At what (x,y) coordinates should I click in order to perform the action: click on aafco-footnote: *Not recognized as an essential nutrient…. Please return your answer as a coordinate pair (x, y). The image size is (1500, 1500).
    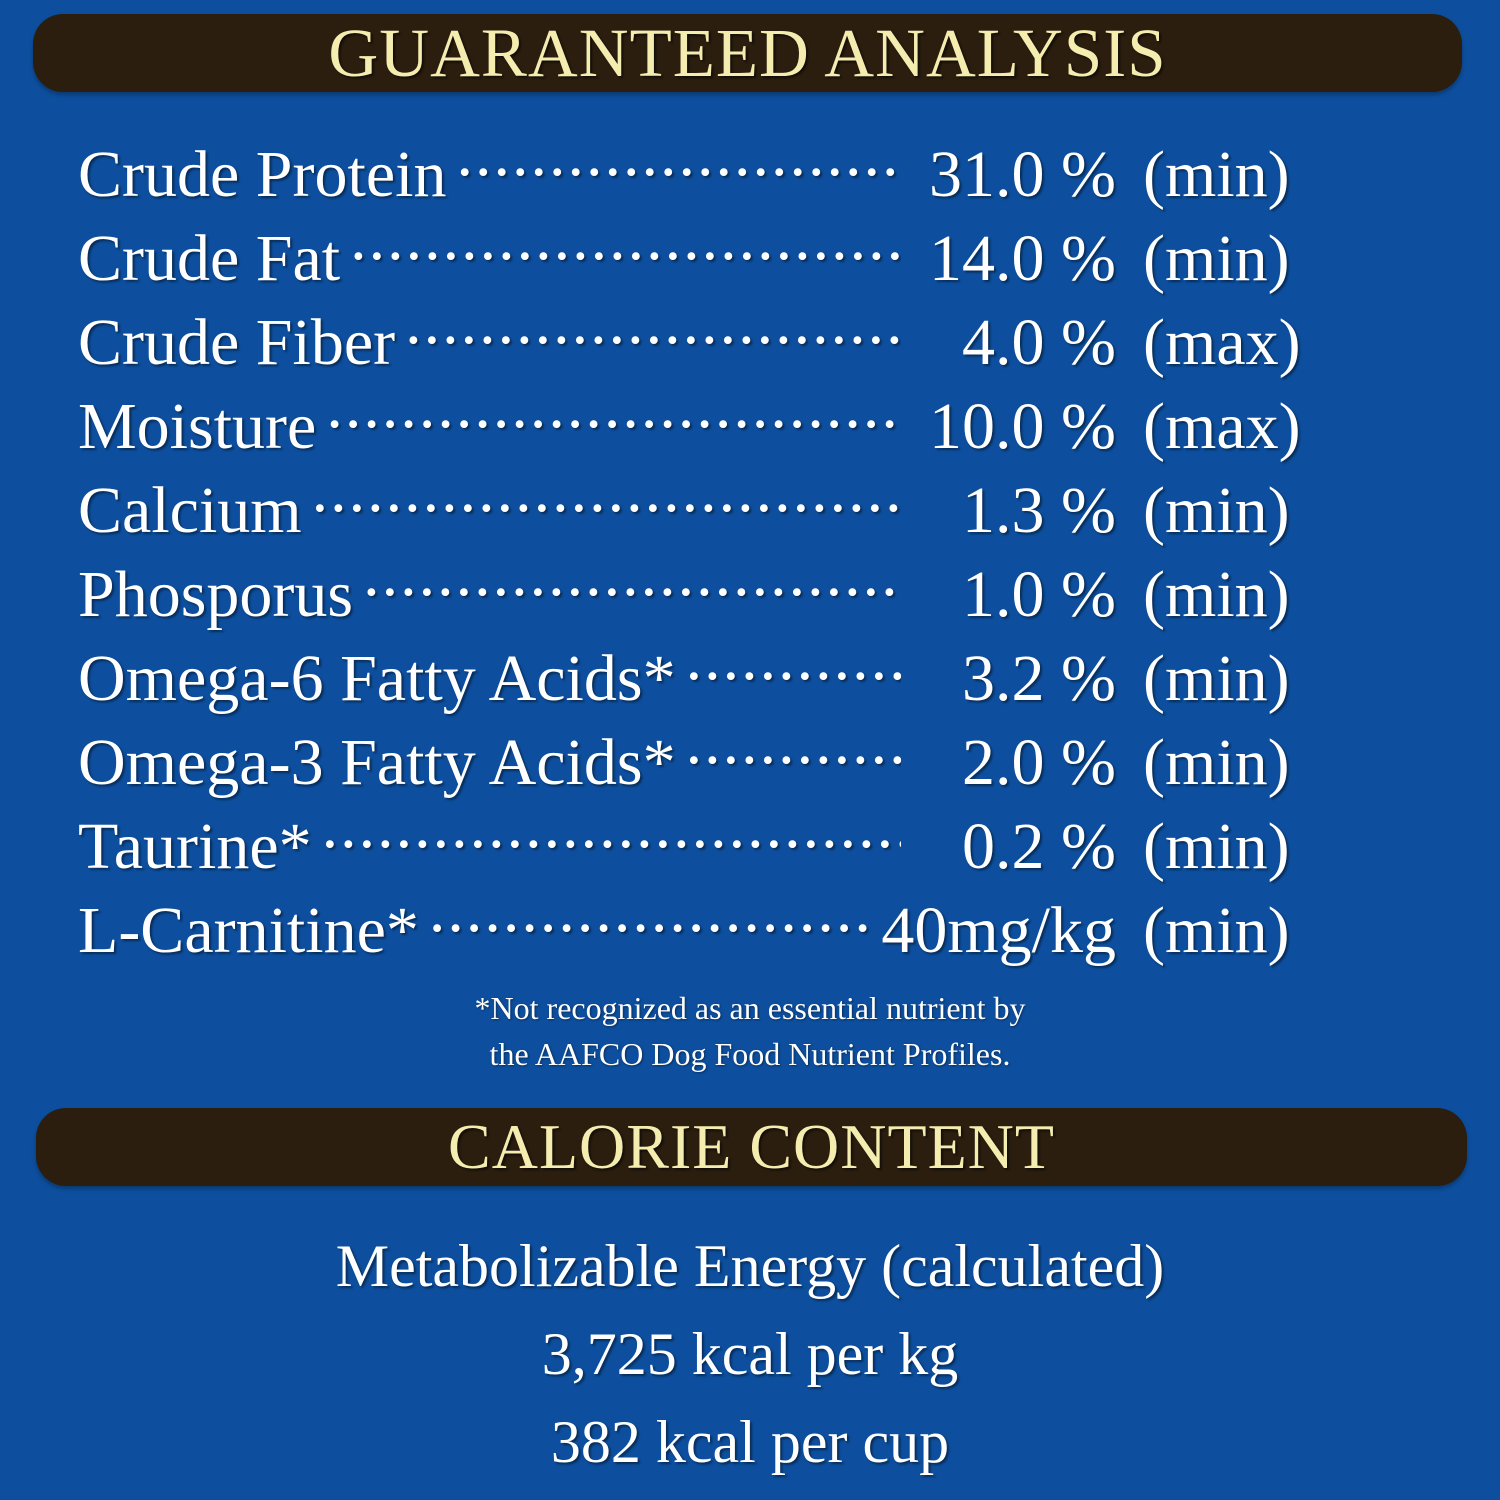
    Looking at the image, I should click on (750, 1031).